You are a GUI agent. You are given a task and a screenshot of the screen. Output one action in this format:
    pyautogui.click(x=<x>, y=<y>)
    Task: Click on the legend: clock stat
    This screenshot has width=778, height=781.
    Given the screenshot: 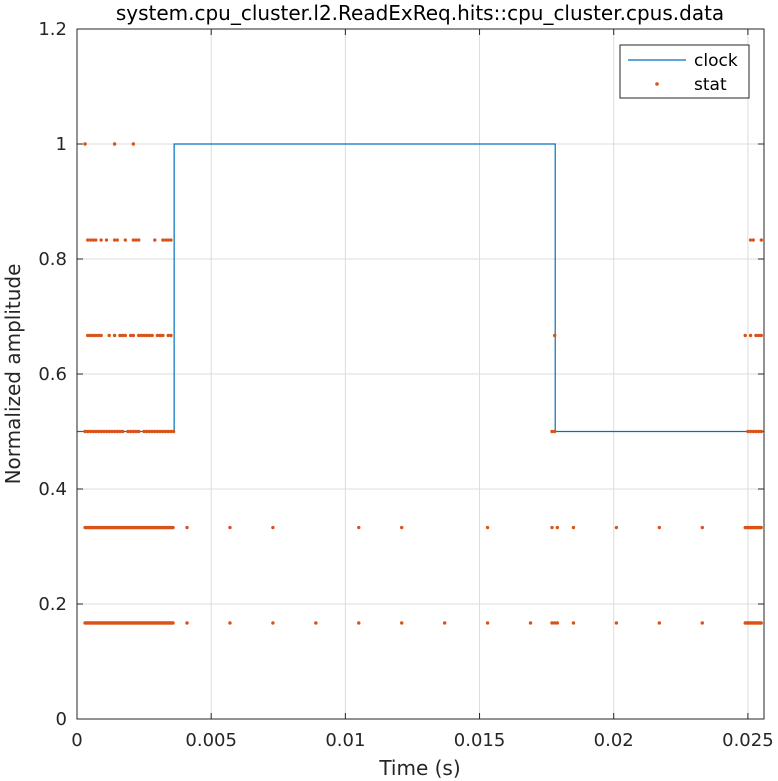 What is the action you would take?
    pyautogui.click(x=684, y=71)
    